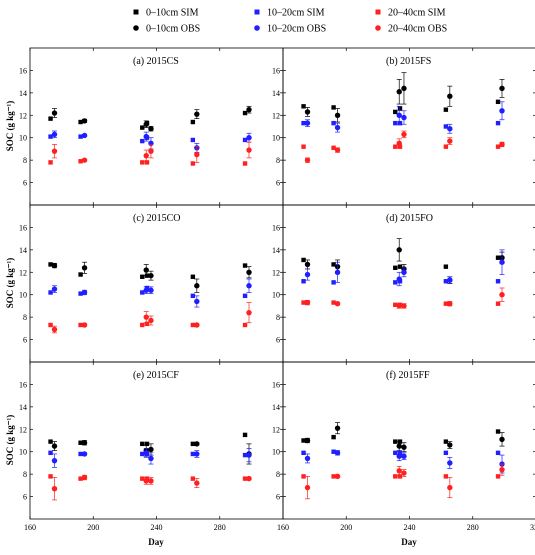 This screenshot has width=535, height=555. Describe the element at coordinates (257, 12) in the screenshot. I see `legend-marker-square` at that location.